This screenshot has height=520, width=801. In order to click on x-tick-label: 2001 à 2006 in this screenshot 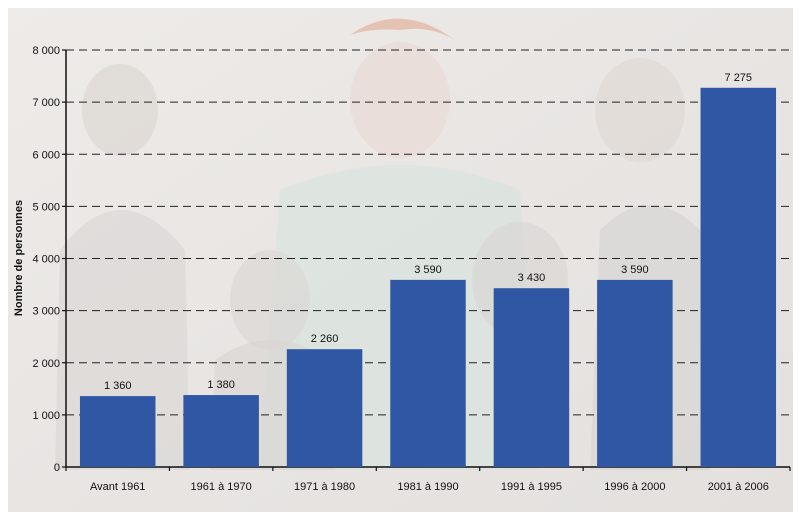, I will do `click(738, 487)`.